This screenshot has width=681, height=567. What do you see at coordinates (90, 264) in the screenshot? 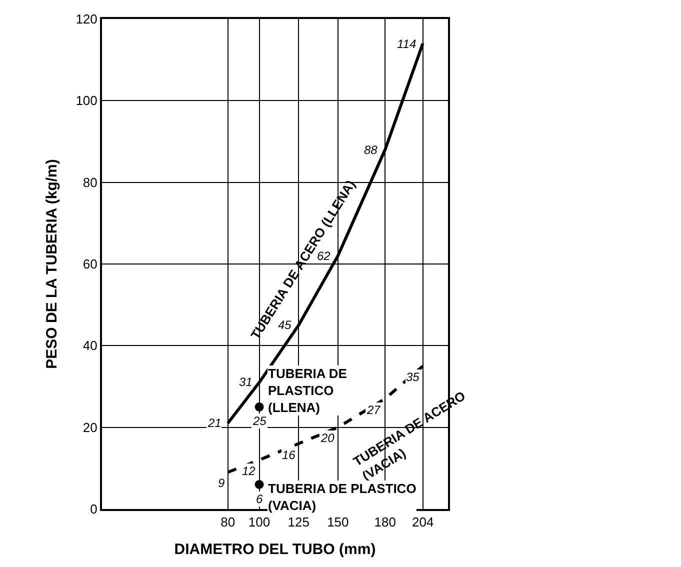
I see `y-tick-label: 60` at bounding box center [90, 264].